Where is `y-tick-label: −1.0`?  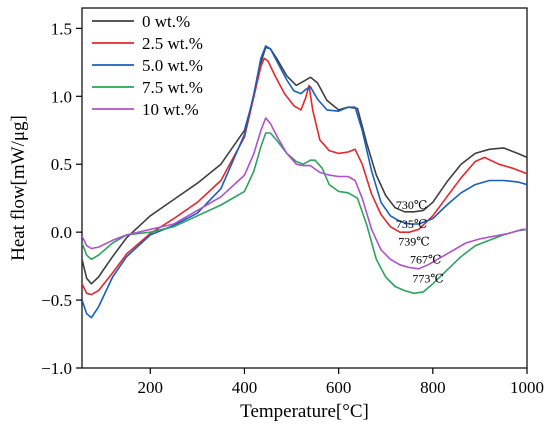
y-tick-label: −1.0 is located at coordinates (56, 368).